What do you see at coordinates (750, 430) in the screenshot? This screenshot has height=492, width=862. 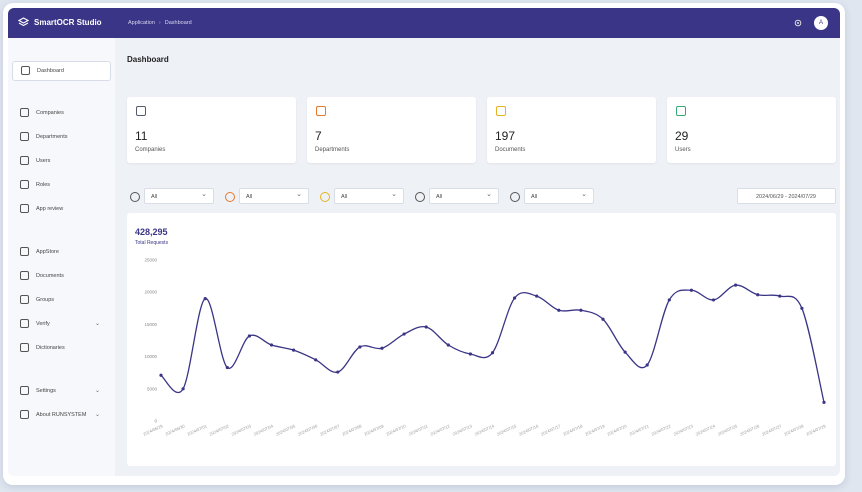 I see `x-tick-label: 2024/07/26` at bounding box center [750, 430].